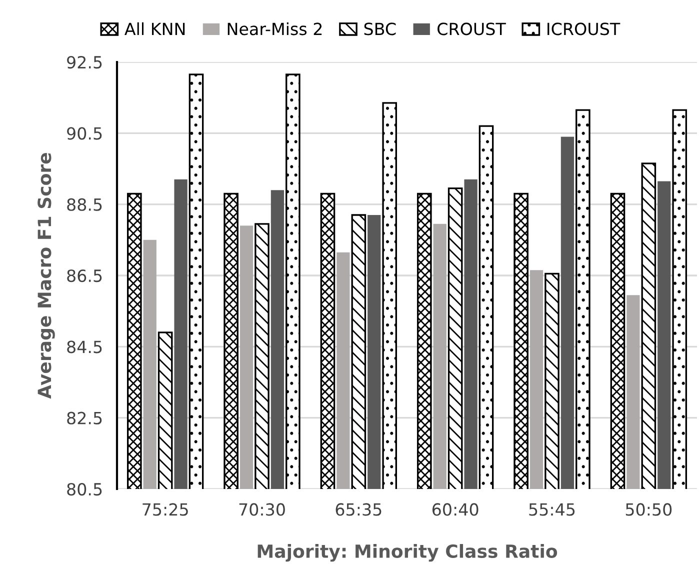  What do you see at coordinates (584, 29) in the screenshot?
I see `legend-label: ICROUST` at bounding box center [584, 29].